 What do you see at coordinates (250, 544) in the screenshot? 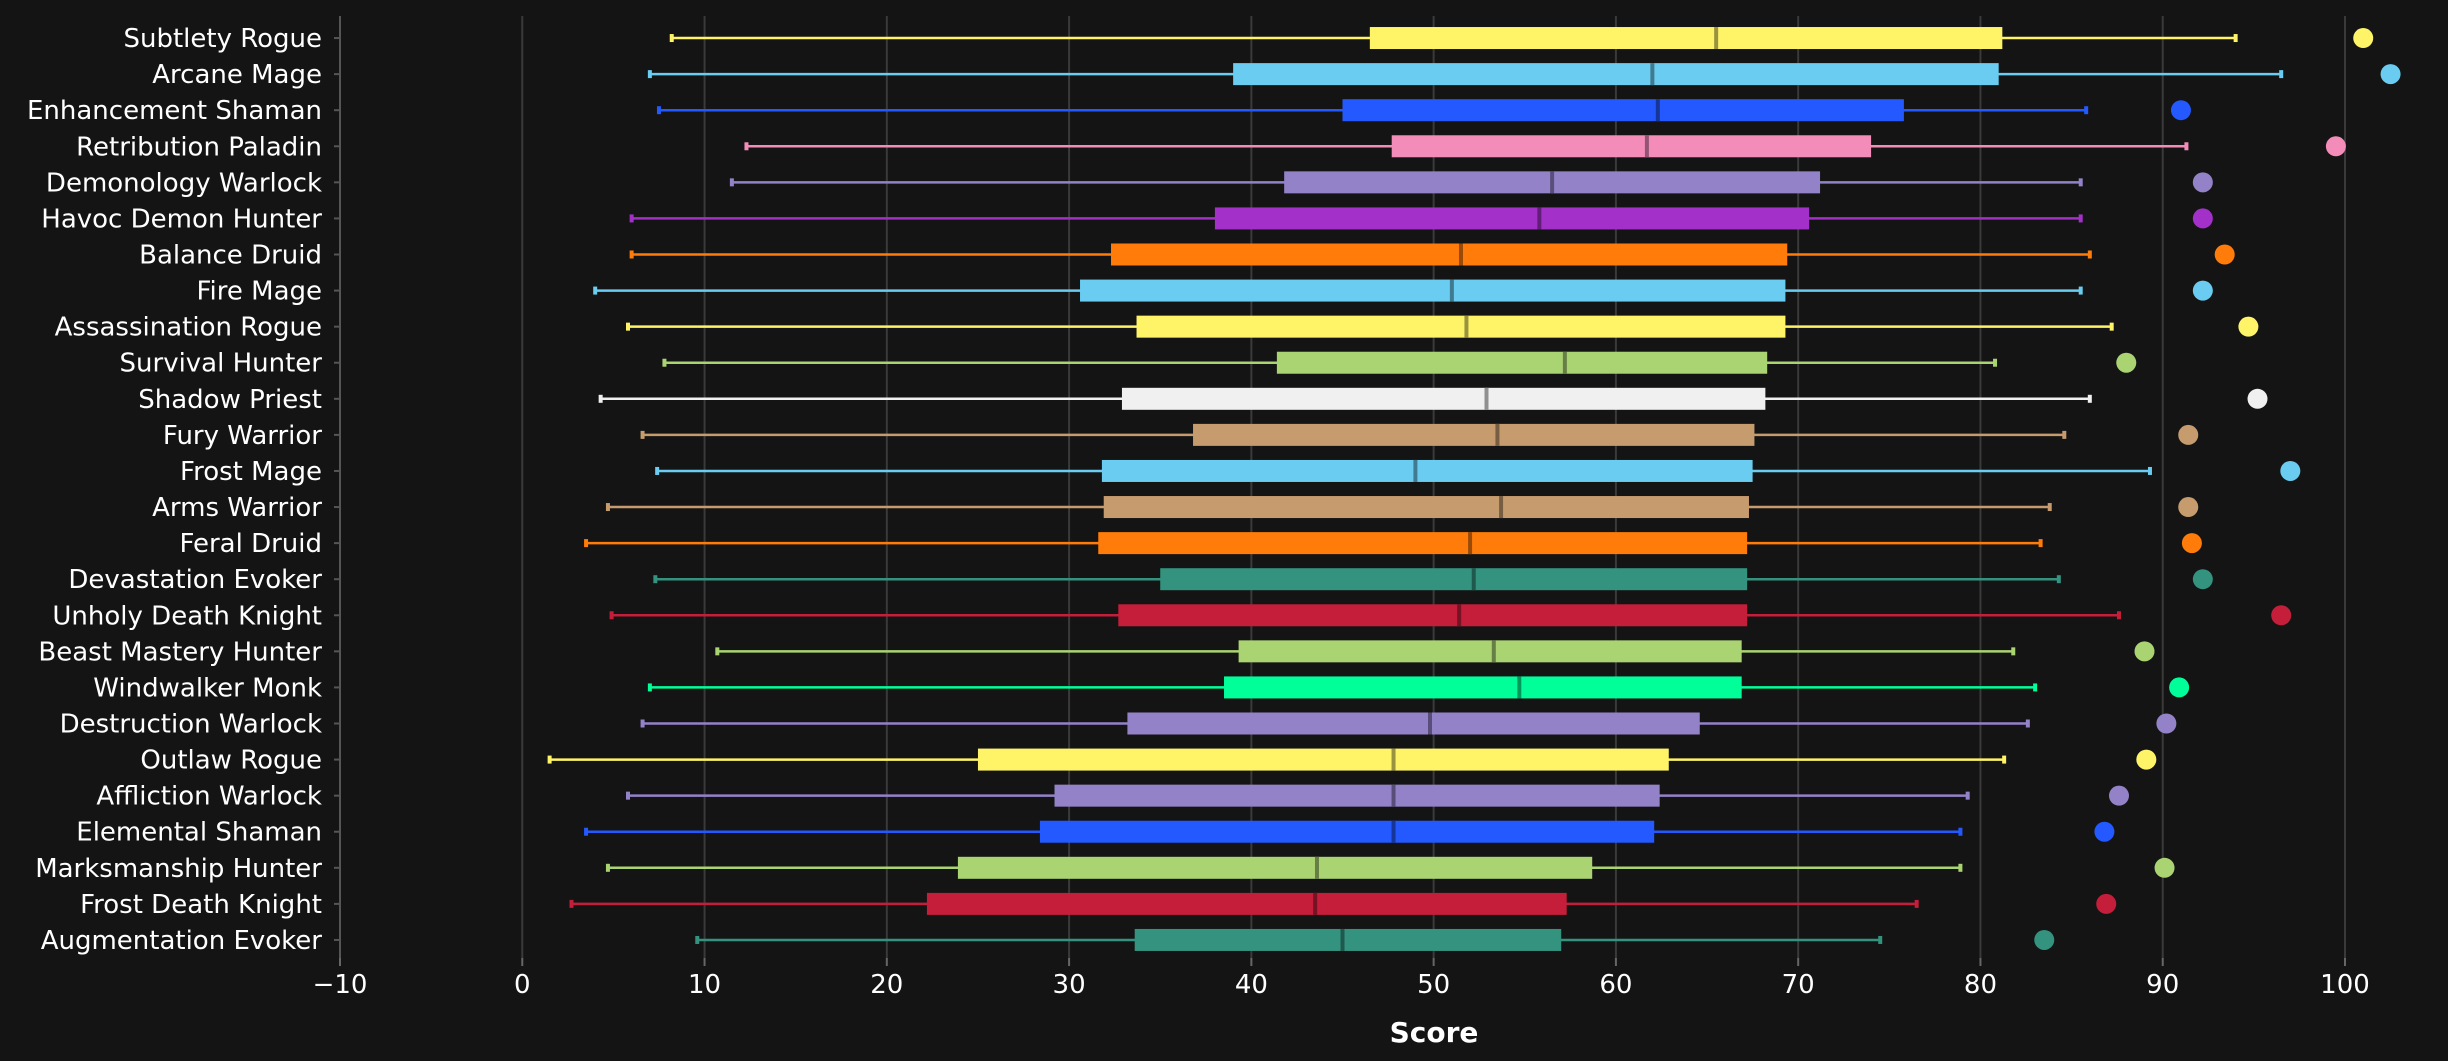
I see `category-label: Feral Druid` at bounding box center [250, 544].